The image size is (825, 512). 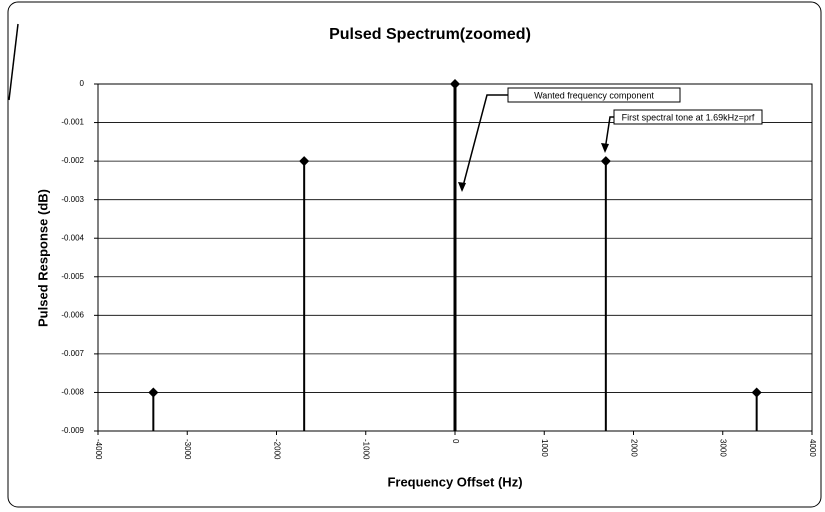 I want to click on x-axis-label: Frequency Offset (Hz), so click(x=454, y=481).